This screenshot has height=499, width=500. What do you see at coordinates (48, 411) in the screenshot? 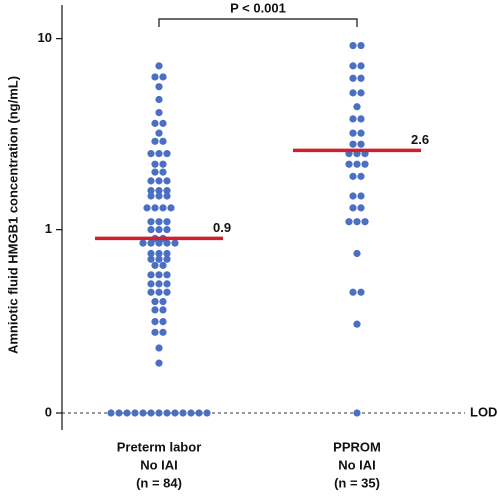
I see `y-tick-label: 0` at bounding box center [48, 411].